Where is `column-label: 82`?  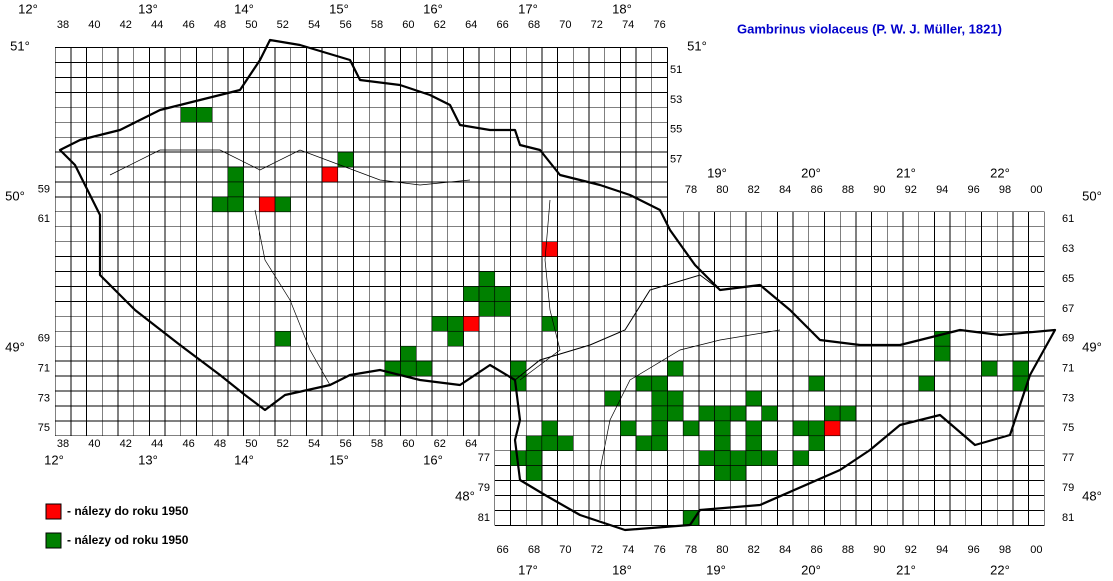 column-label: 82 is located at coordinates (754, 550).